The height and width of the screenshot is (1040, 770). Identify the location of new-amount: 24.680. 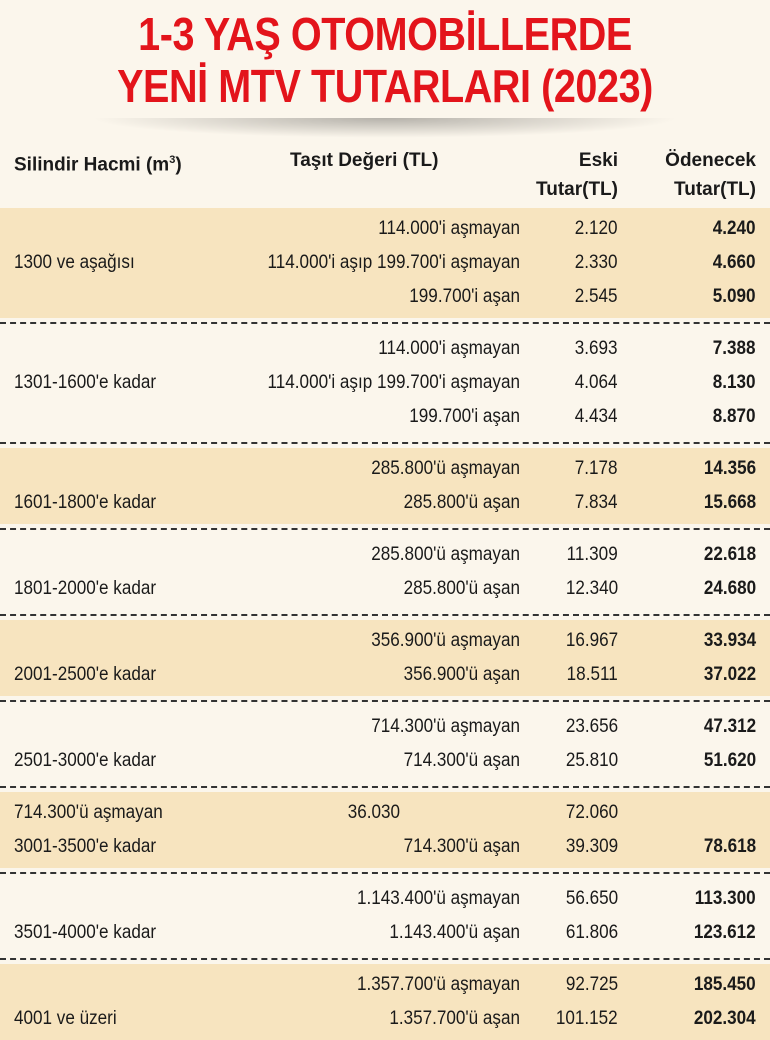
(729, 588).